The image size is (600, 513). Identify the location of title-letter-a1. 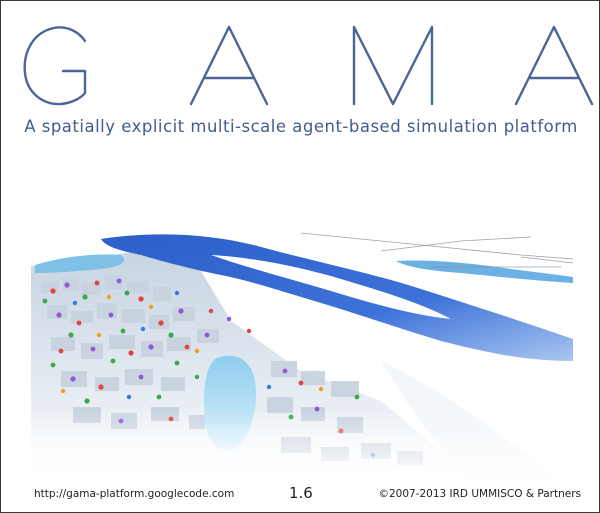
(229, 65).